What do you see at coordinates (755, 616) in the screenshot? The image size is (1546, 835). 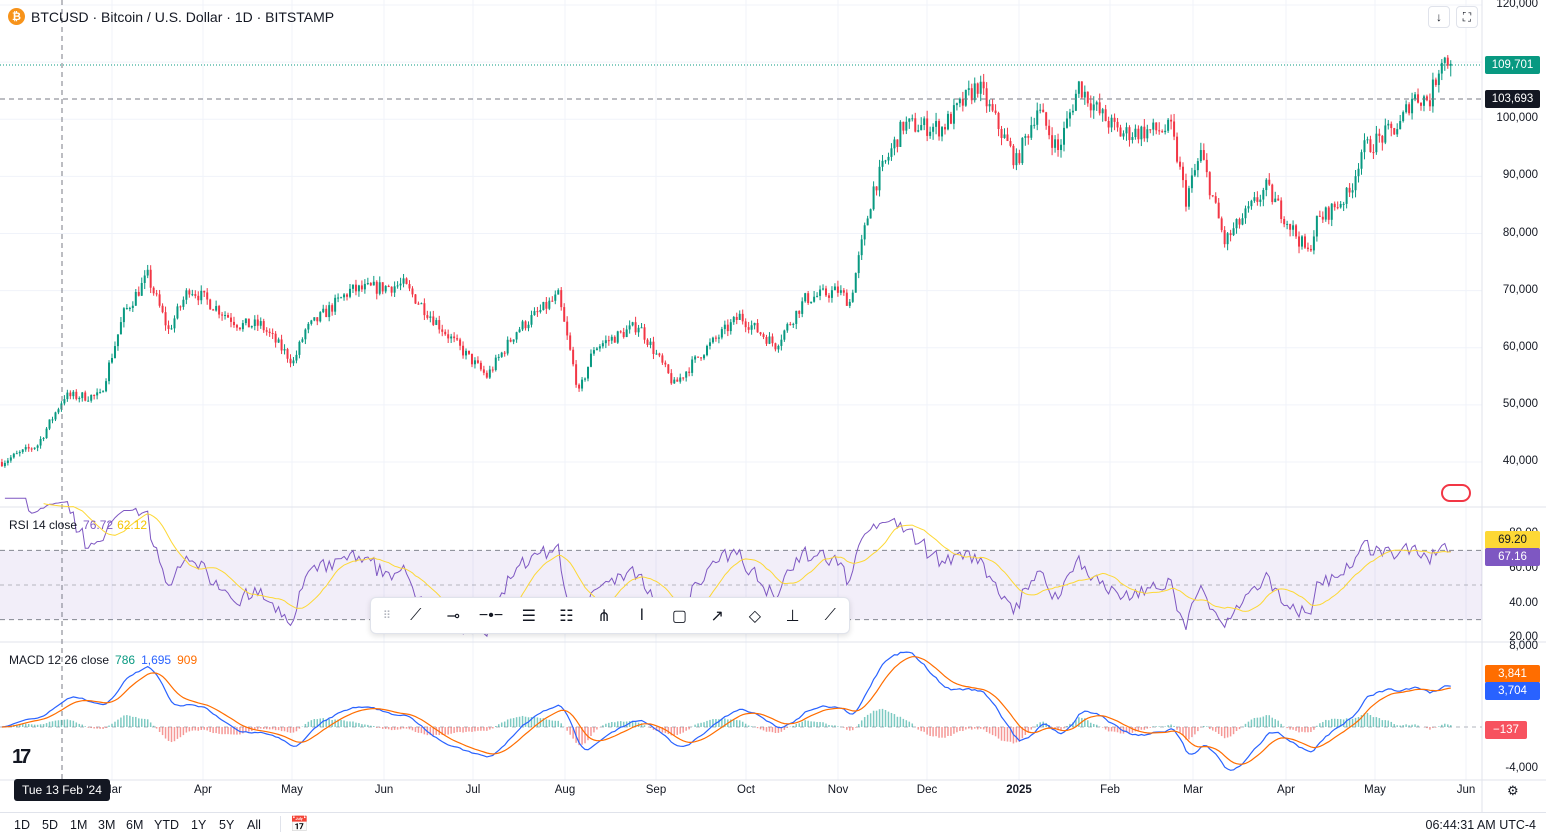 I see `path-icon: ◇` at bounding box center [755, 616].